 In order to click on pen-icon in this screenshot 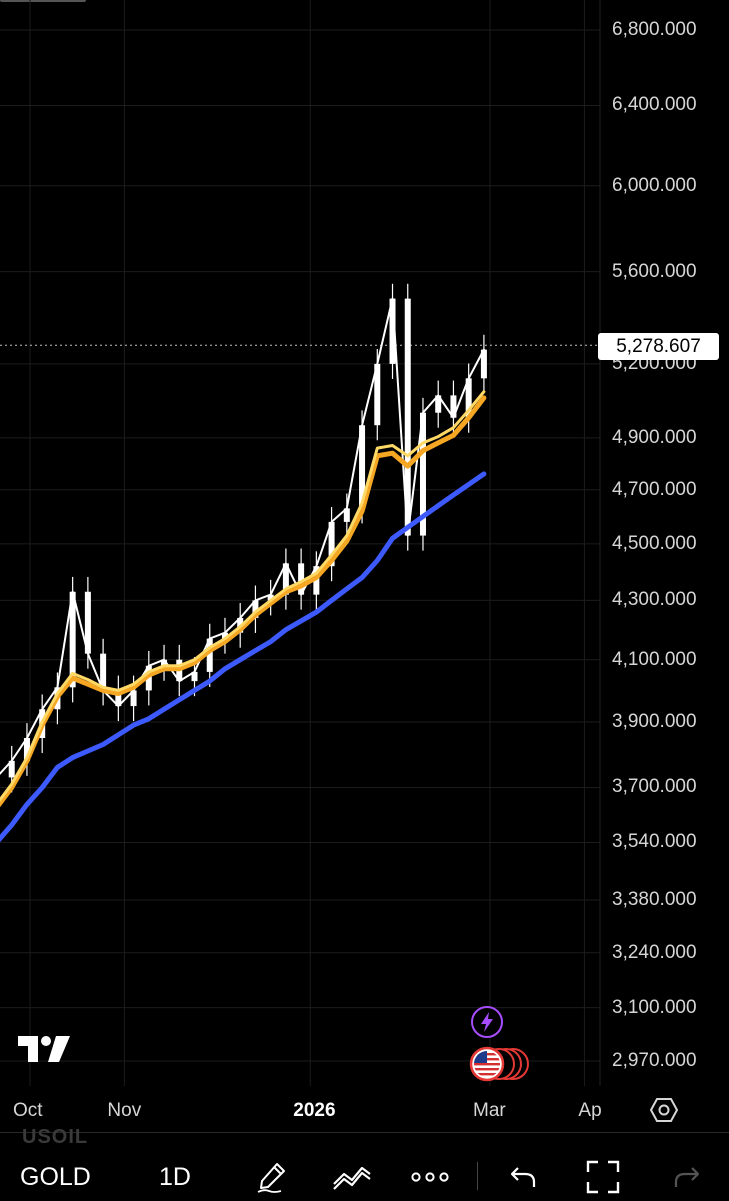, I will do `click(271, 1178)`.